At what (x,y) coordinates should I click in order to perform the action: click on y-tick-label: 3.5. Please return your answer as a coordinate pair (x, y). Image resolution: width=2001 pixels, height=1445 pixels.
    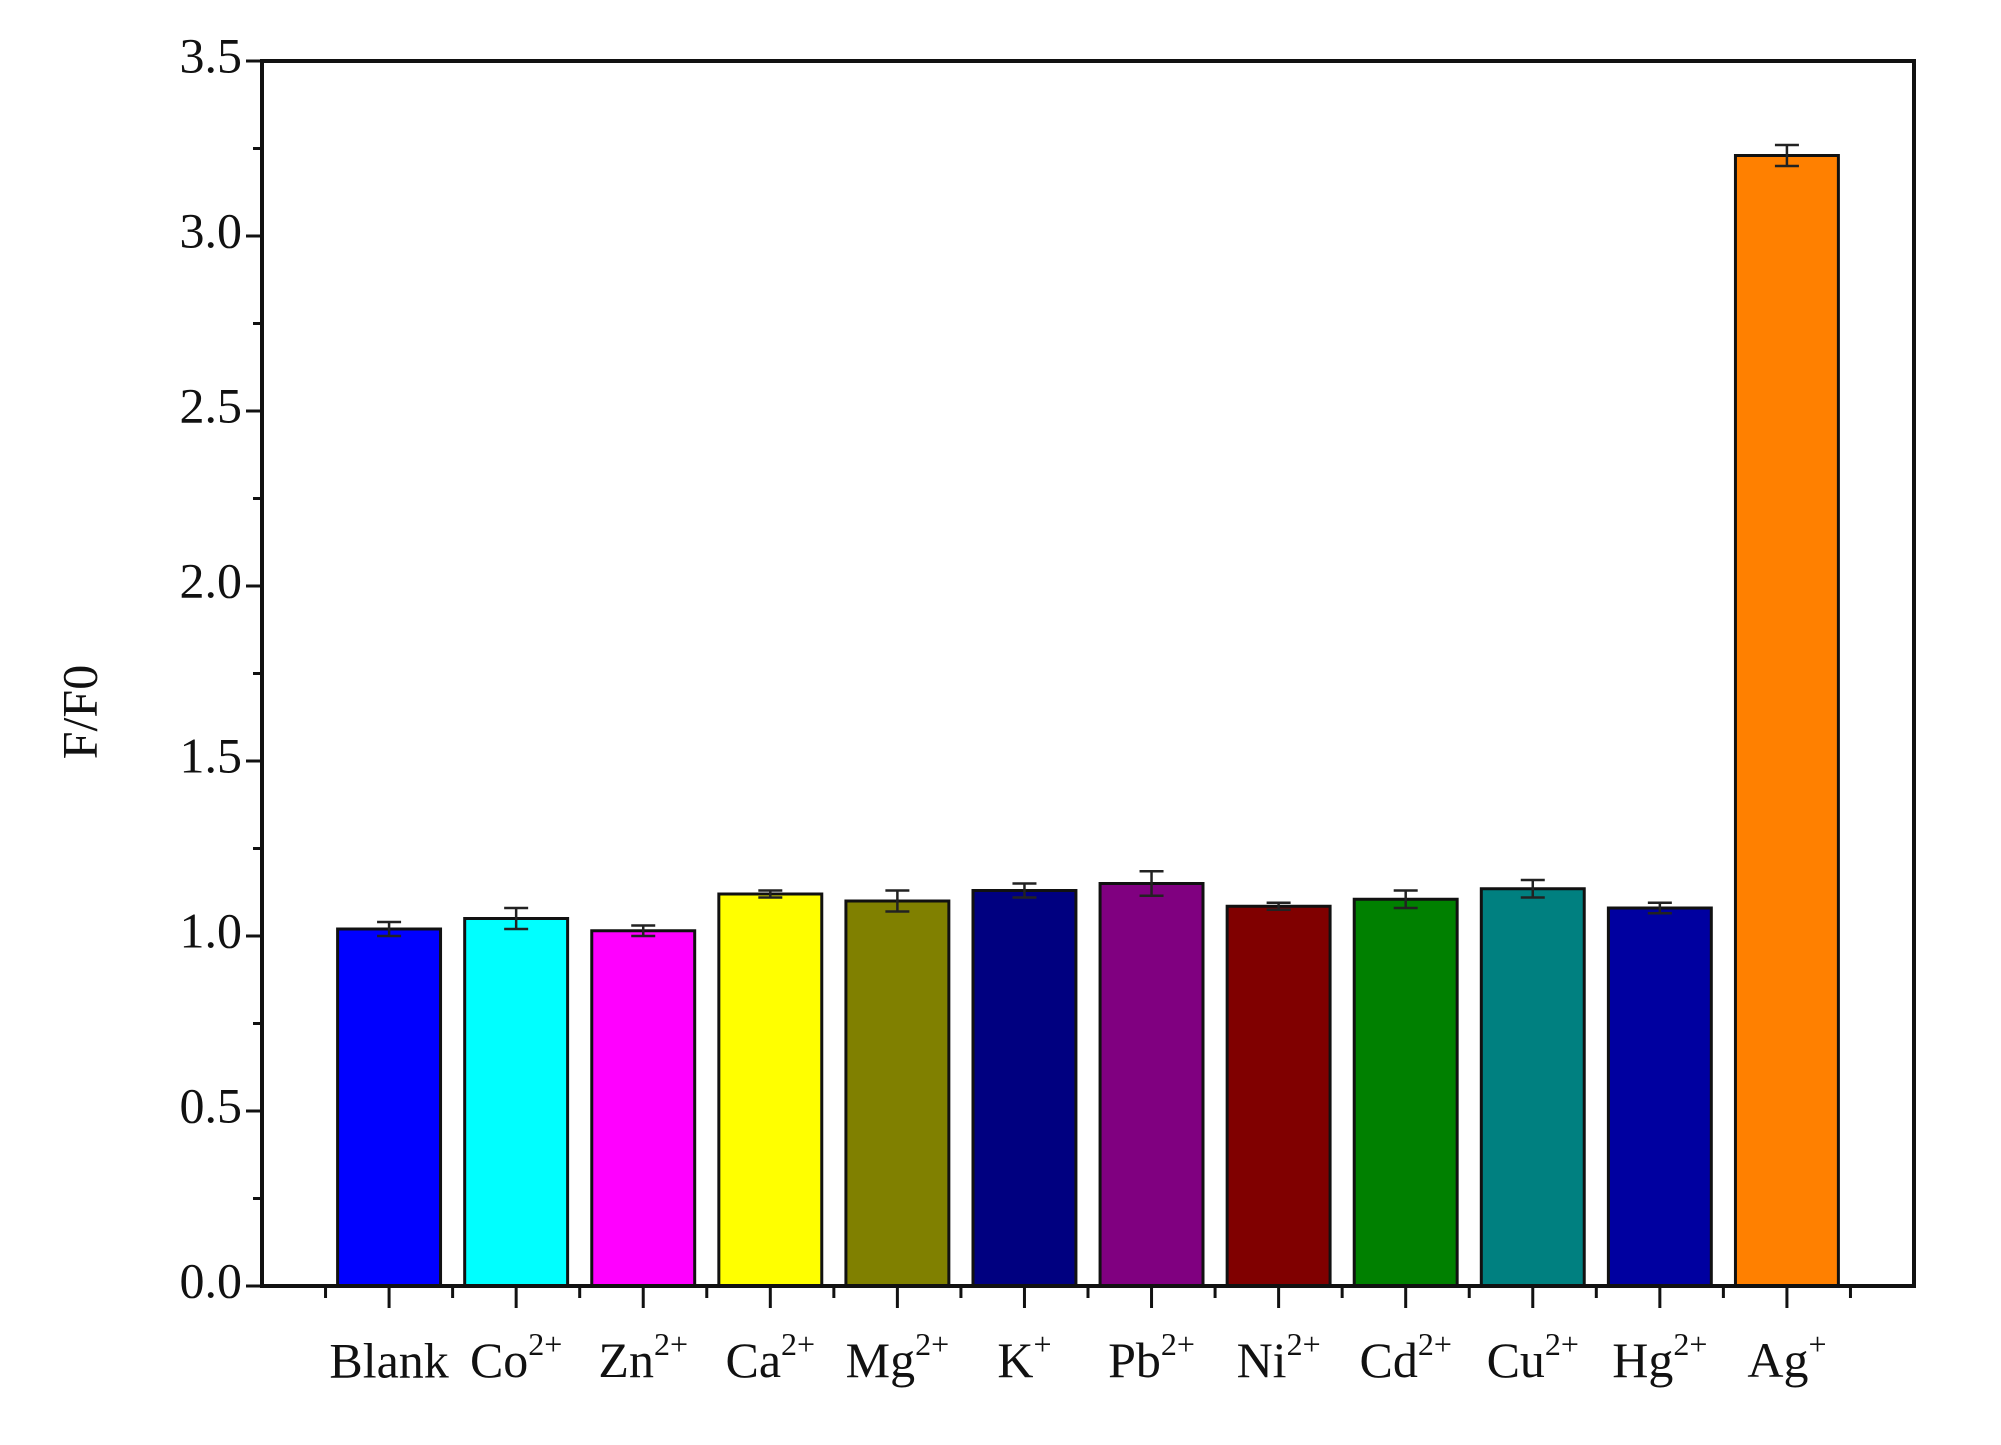
    Looking at the image, I should click on (211, 55).